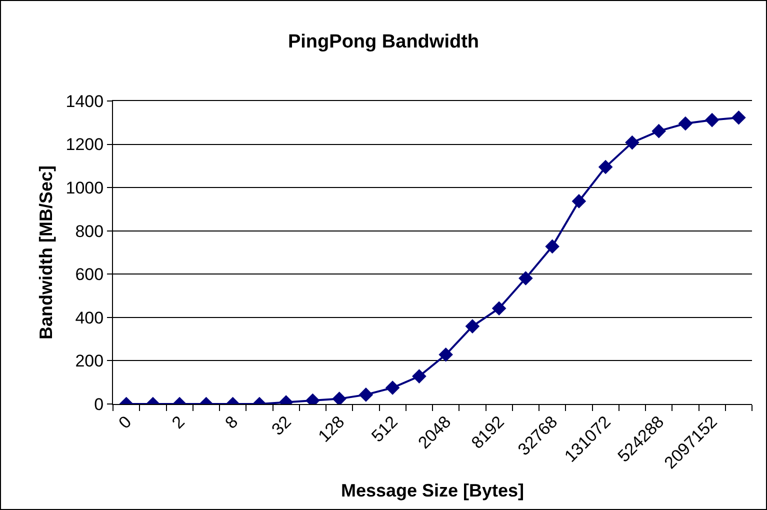 Image resolution: width=767 pixels, height=510 pixels. Describe the element at coordinates (85, 188) in the screenshot. I see `y-tick-label: 1000` at that location.